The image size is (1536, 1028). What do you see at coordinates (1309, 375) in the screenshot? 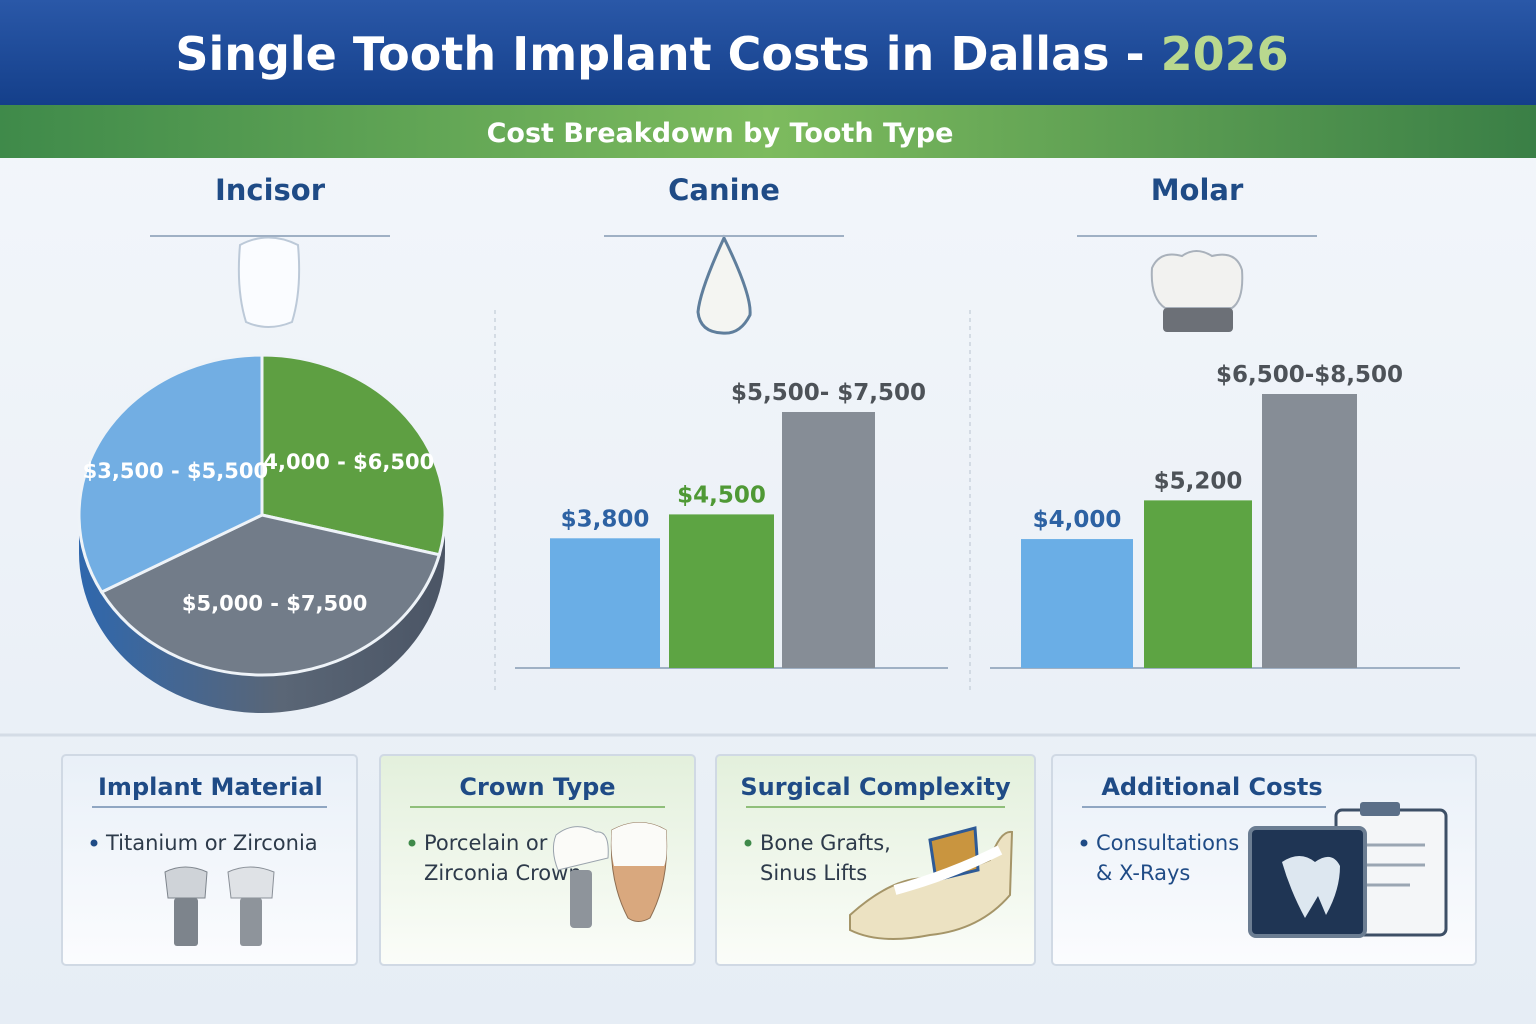
I see `bar-value-label: $6,500-$8,500` at bounding box center [1309, 375].